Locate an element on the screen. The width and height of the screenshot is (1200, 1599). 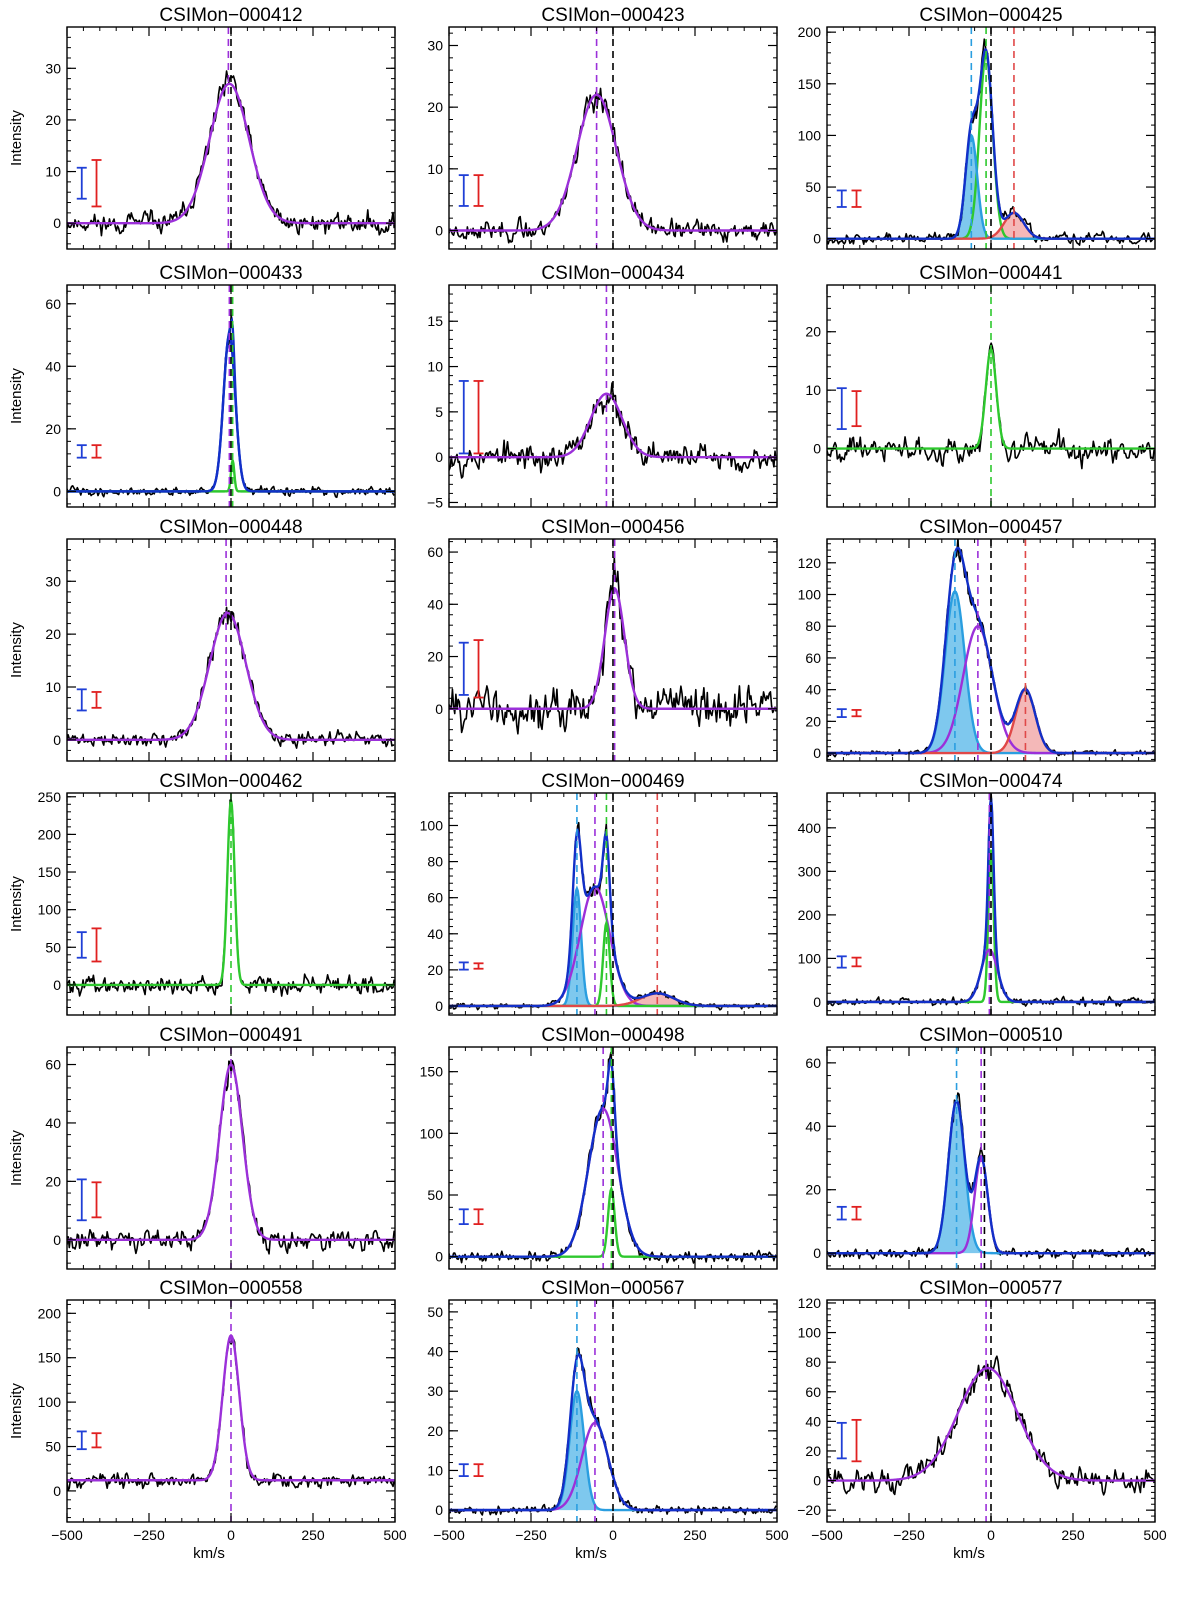
y-tick-label: −5 is located at coordinates (435, 502).